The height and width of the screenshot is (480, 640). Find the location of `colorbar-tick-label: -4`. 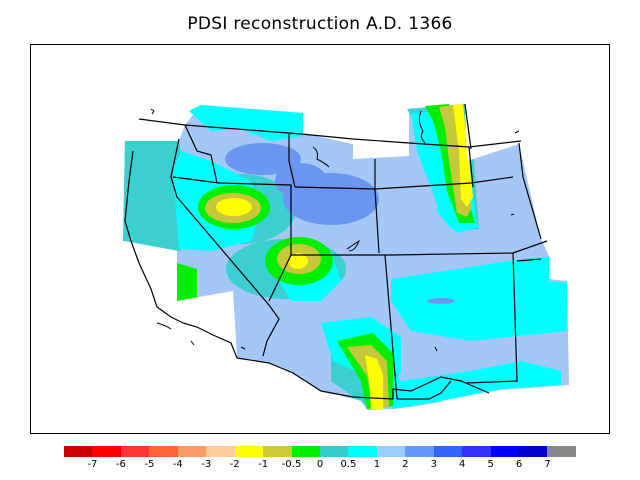

colorbar-tick-label: -4 is located at coordinates (177, 464).